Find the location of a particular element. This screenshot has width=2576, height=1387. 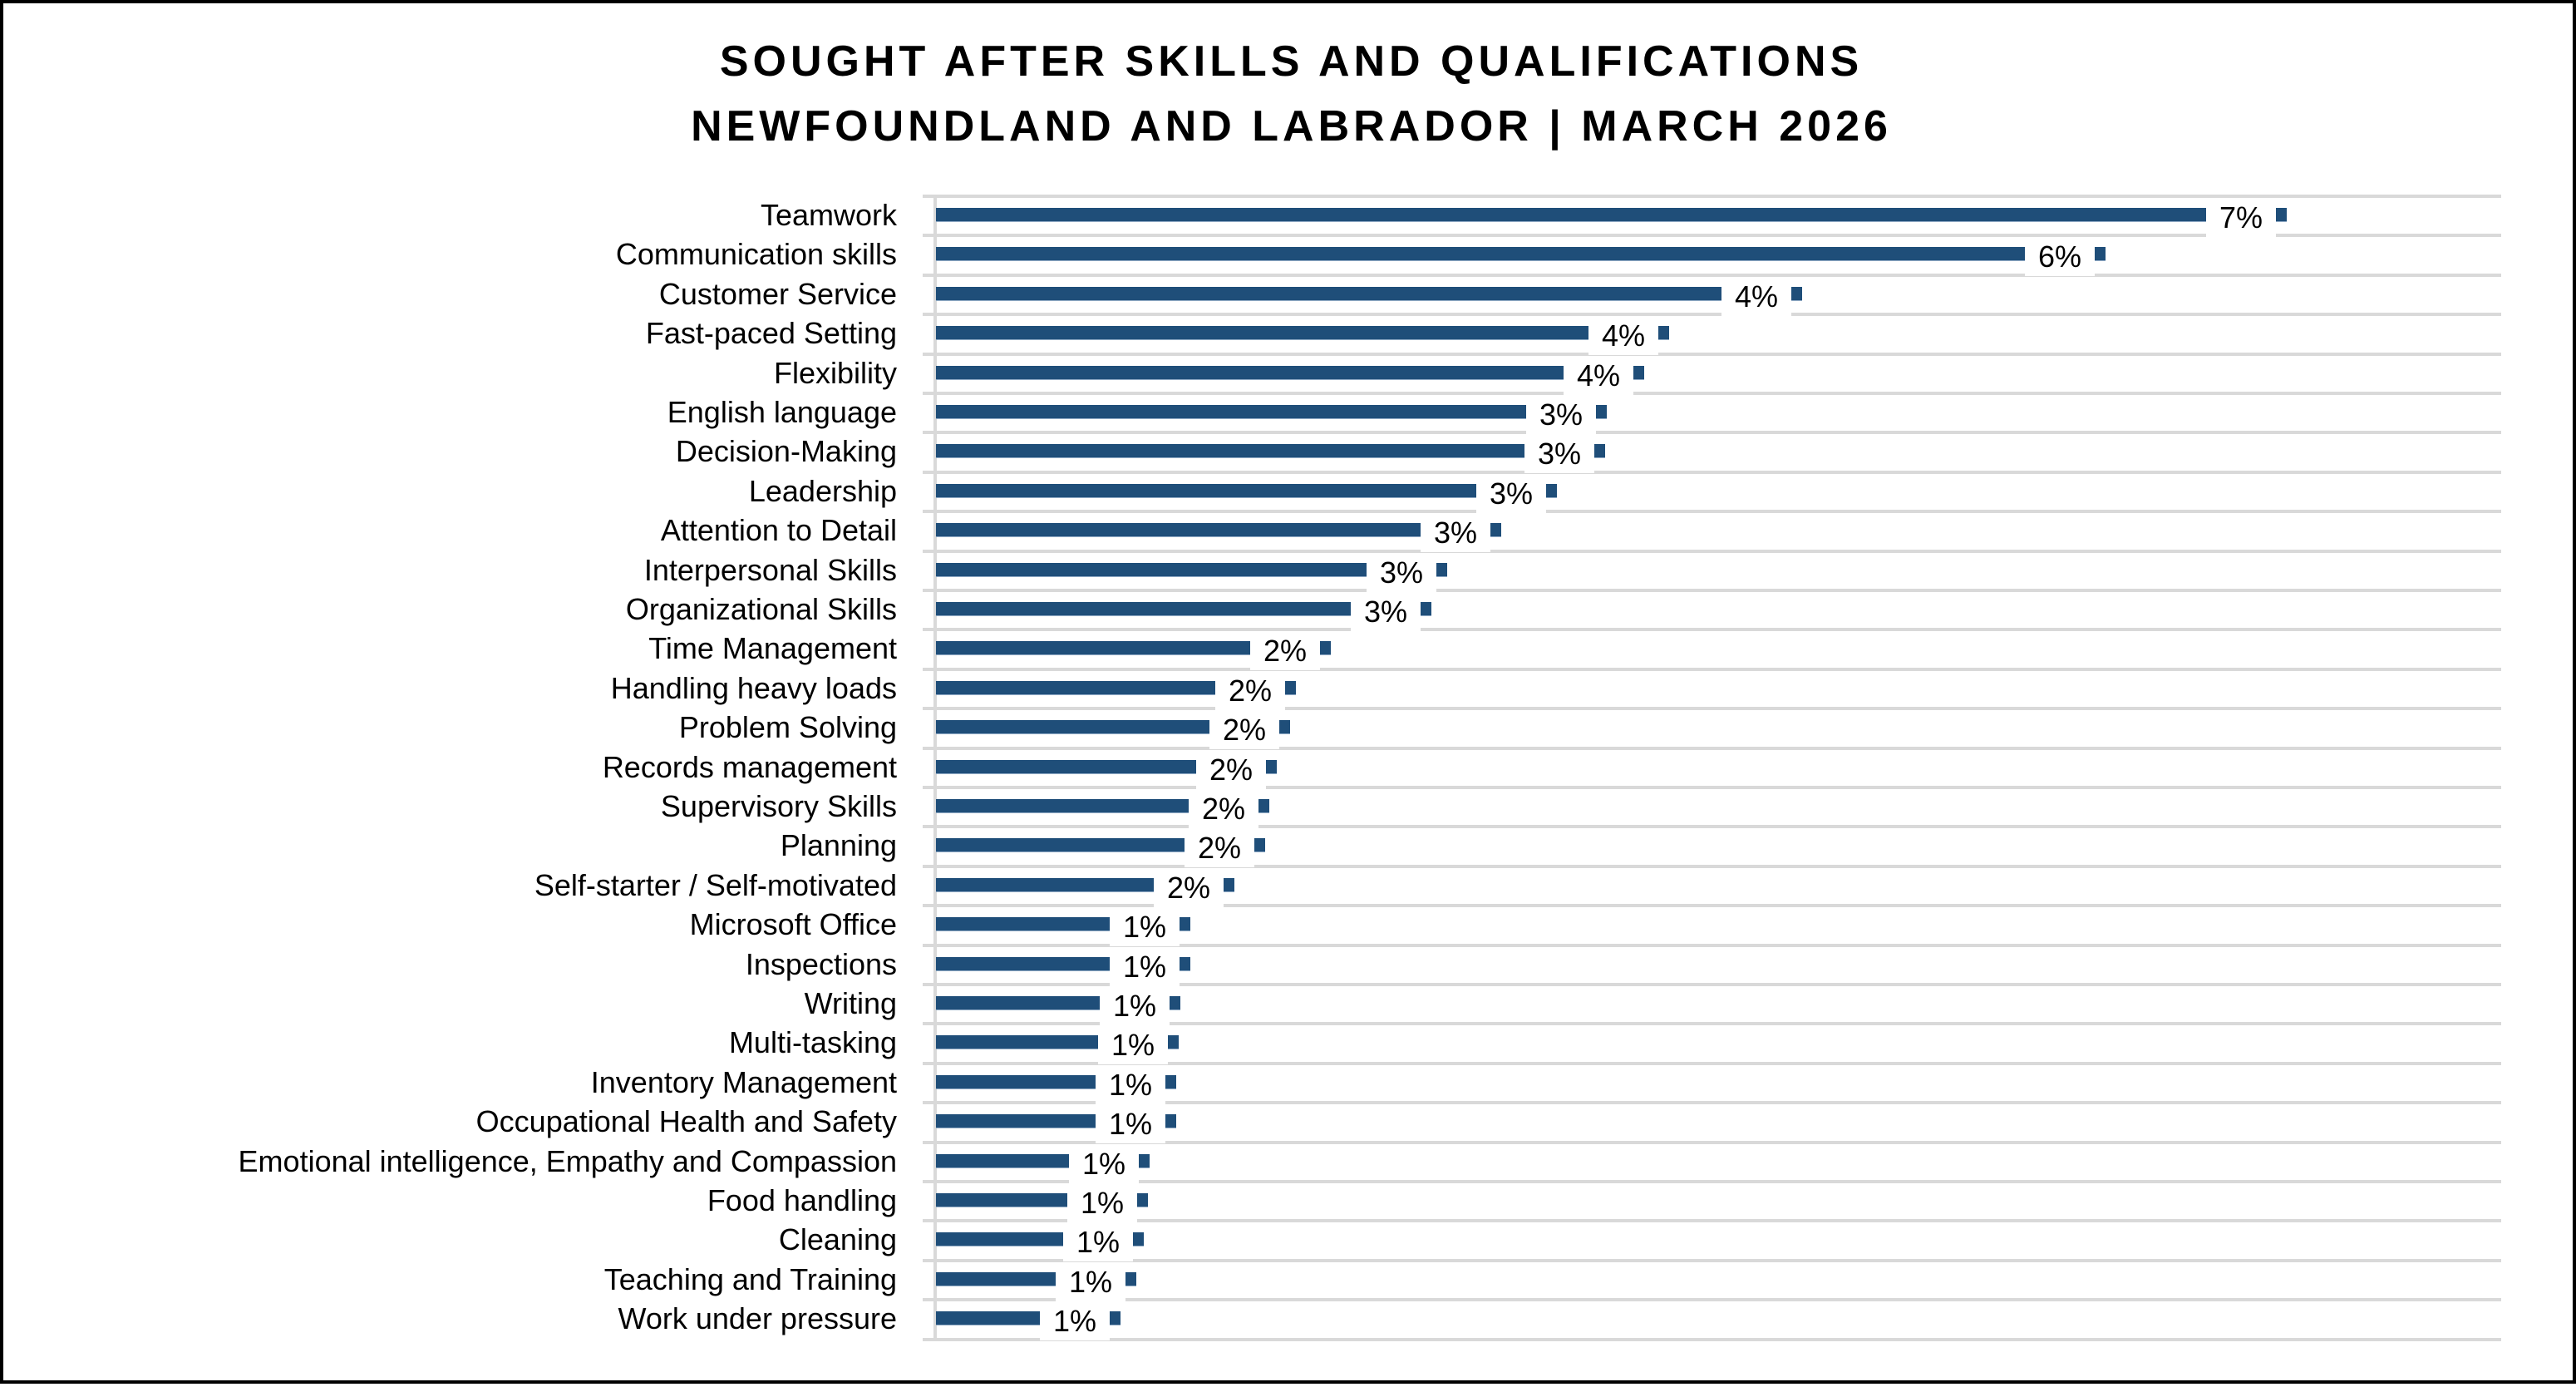

category-label: Work under pressure is located at coordinates (757, 1318).